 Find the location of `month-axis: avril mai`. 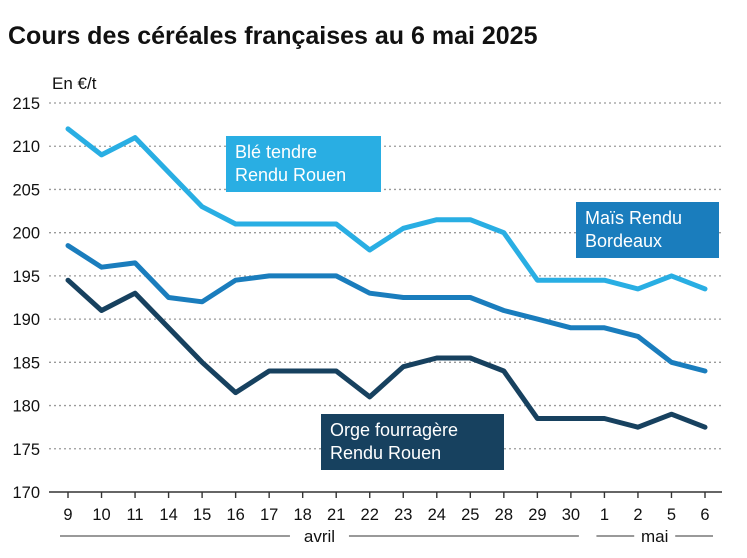

month-axis: avril mai is located at coordinates (386, 536).